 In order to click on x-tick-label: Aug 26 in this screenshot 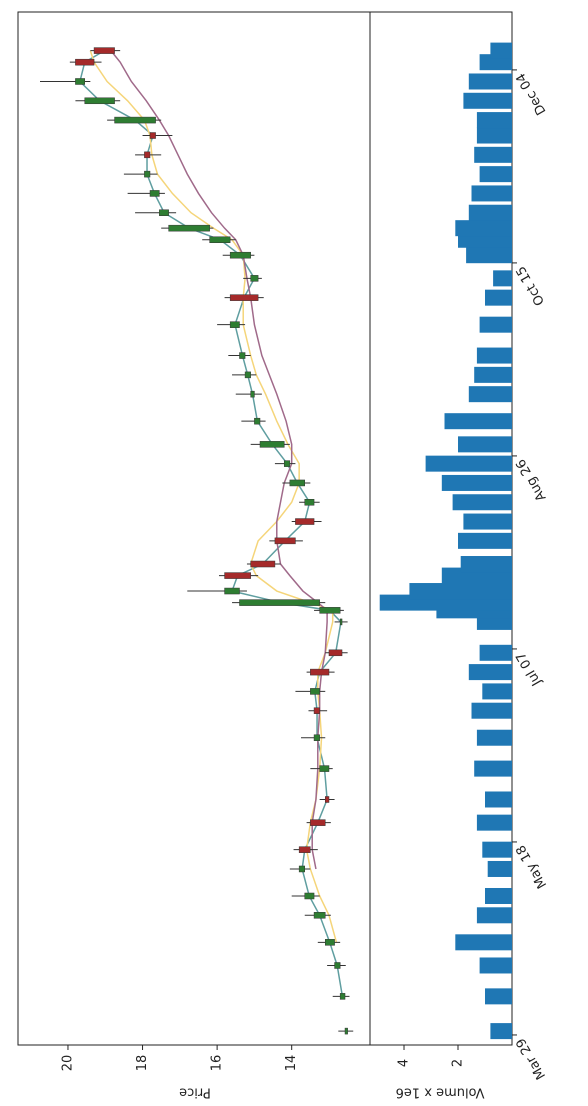, I will do `click(532, 479)`.